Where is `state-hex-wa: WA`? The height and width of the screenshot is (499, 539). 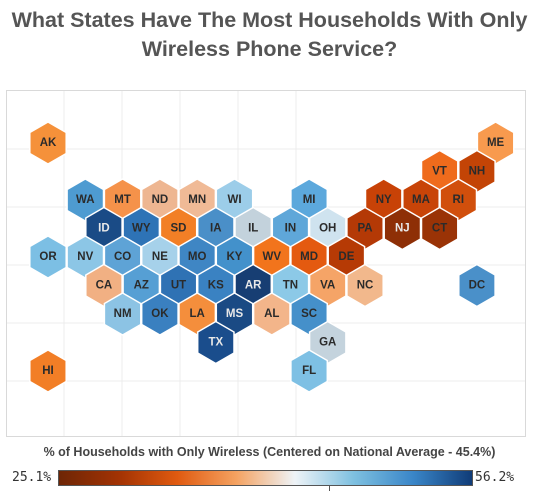 state-hex-wa: WA is located at coordinates (85, 200).